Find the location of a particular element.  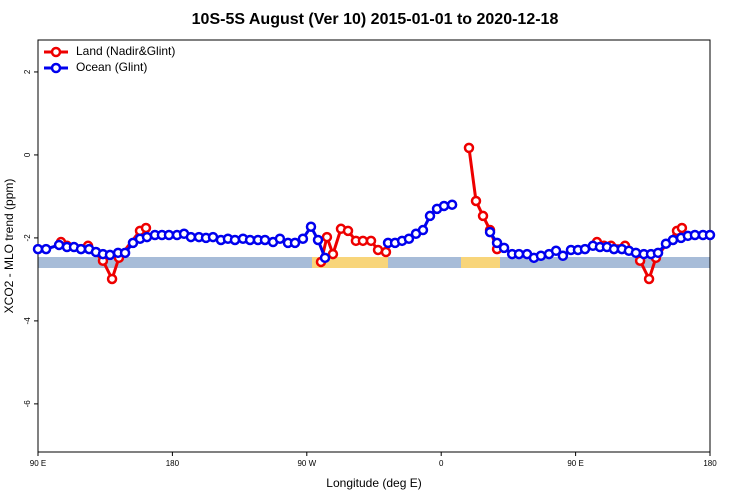

legend-label: Land (Nadir&Glint) is located at coordinates (125, 51).